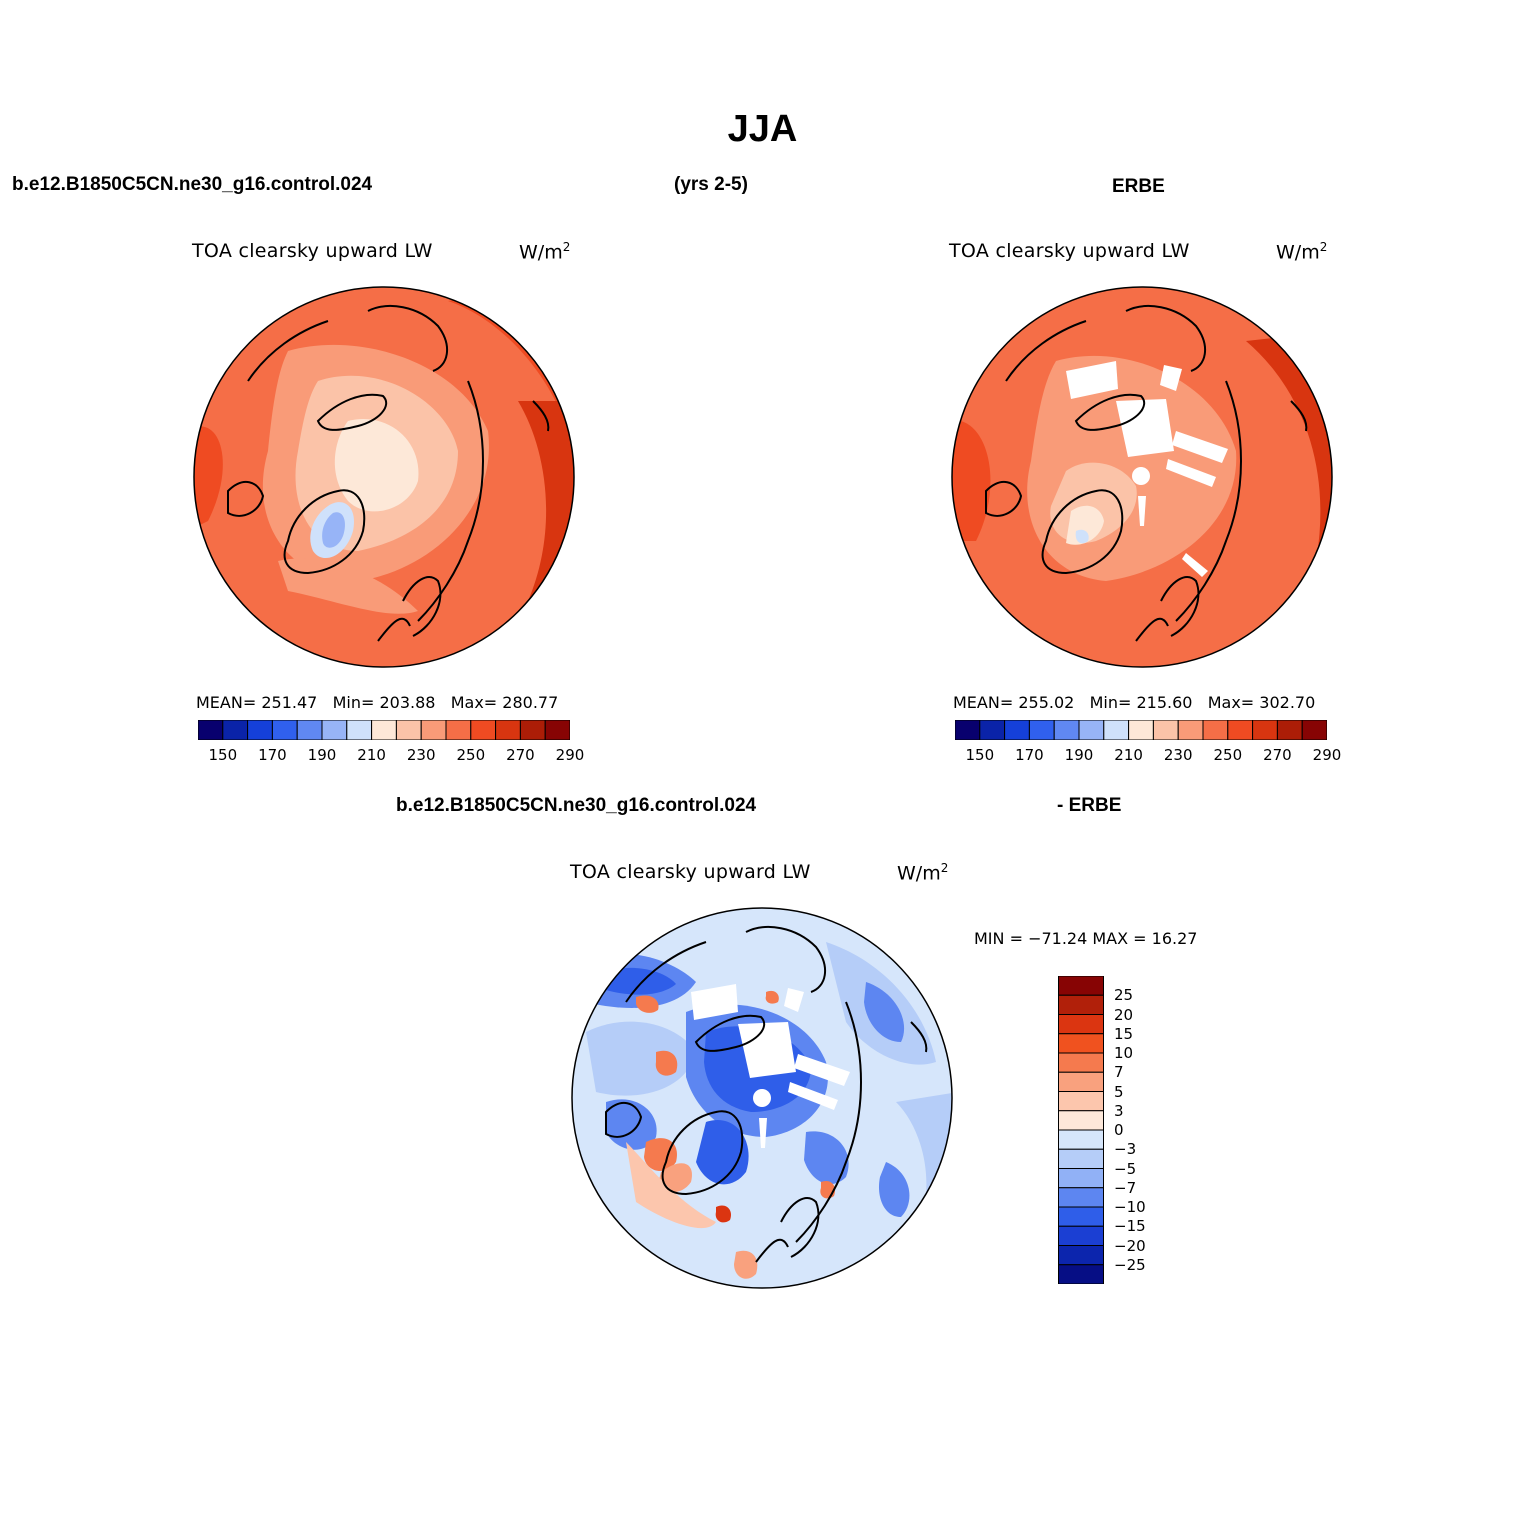  I want to click on model-colorbar-ticks: 150 170 190 210 230 250 270 290, so click(391, 756).